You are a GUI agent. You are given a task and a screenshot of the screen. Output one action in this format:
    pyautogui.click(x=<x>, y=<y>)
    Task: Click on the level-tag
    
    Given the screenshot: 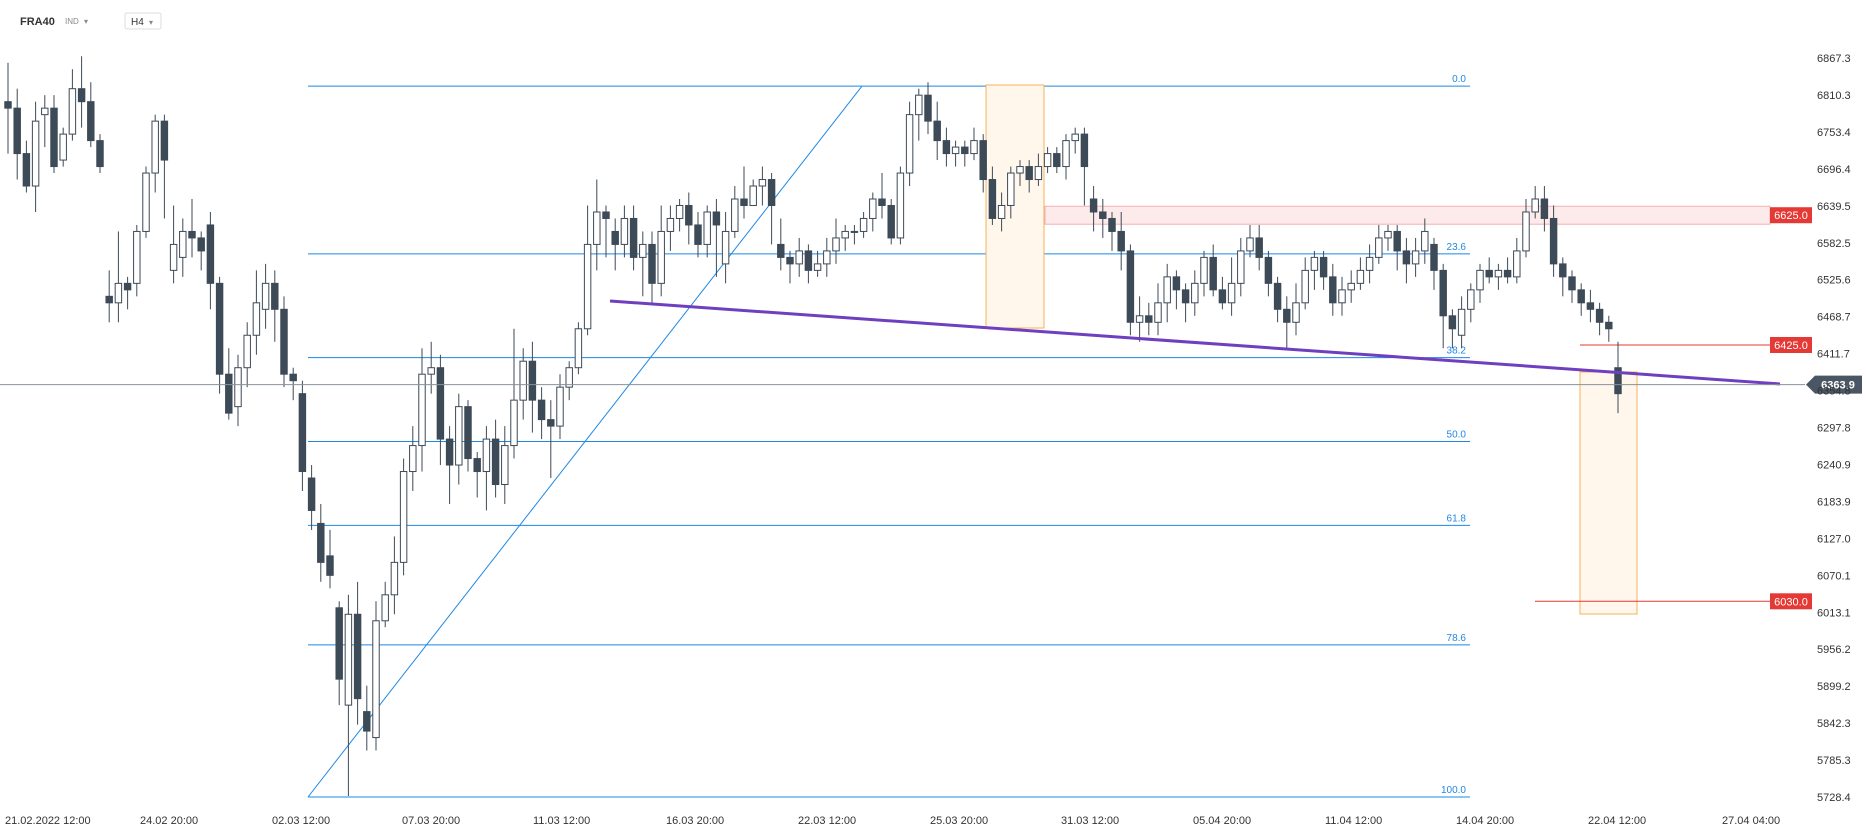 What is the action you would take?
    pyautogui.click(x=1791, y=601)
    